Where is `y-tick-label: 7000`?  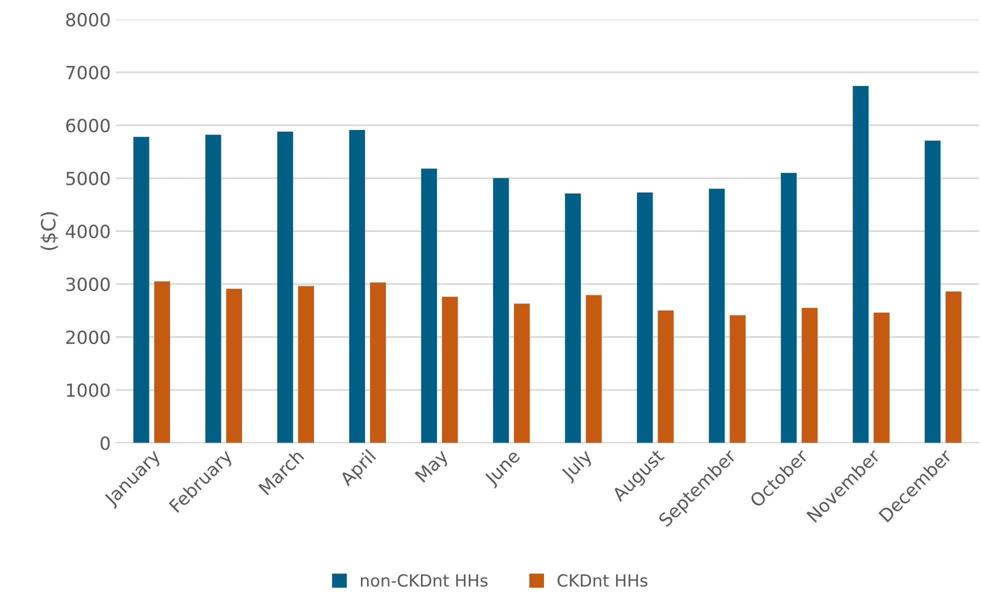
y-tick-label: 7000 is located at coordinates (88, 73).